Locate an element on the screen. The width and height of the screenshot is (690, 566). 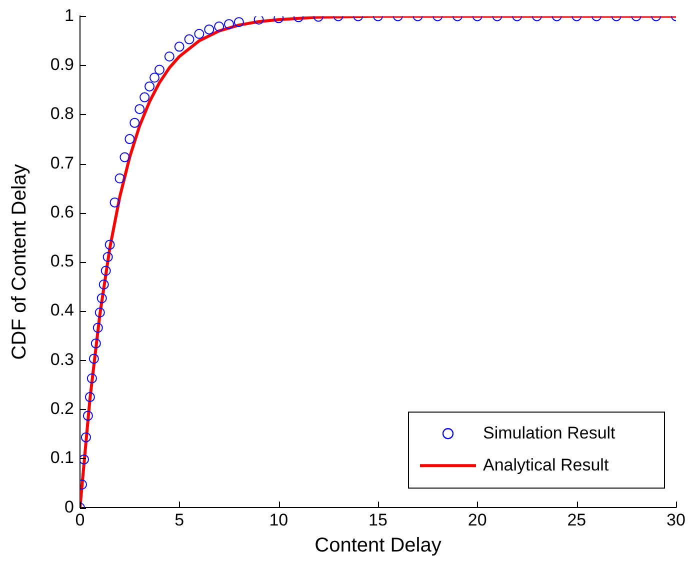
y-axis-title: CDF of Content Delay is located at coordinates (19, 262).